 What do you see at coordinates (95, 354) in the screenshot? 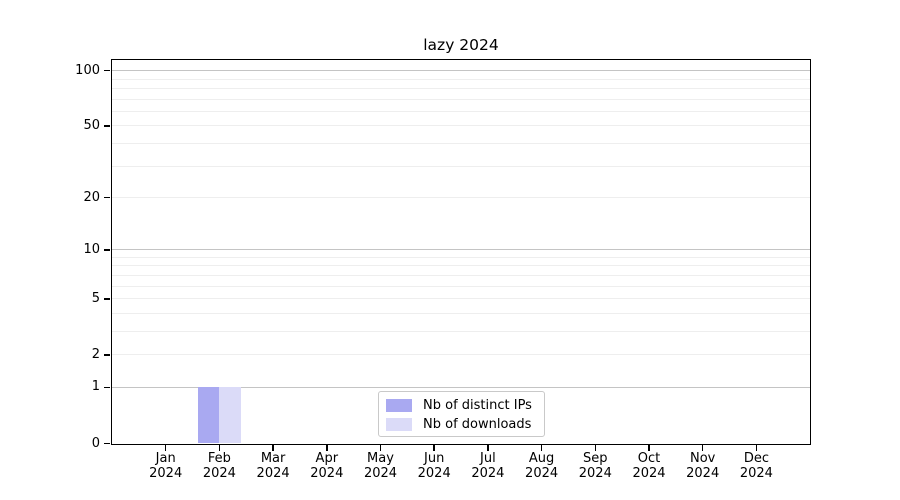
I see `y-axis-tick-label: 2` at bounding box center [95, 354].